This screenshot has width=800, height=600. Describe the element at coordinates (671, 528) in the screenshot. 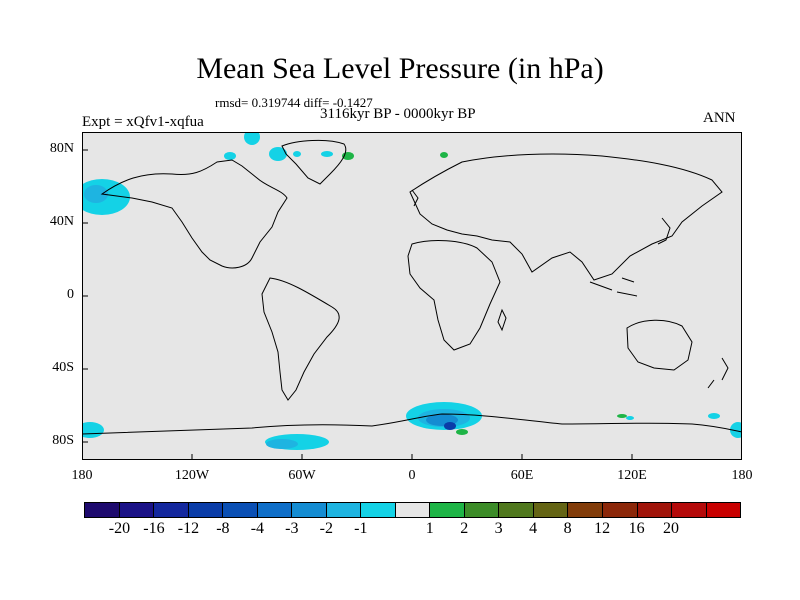

I see `colorbar-label: 20` at that location.